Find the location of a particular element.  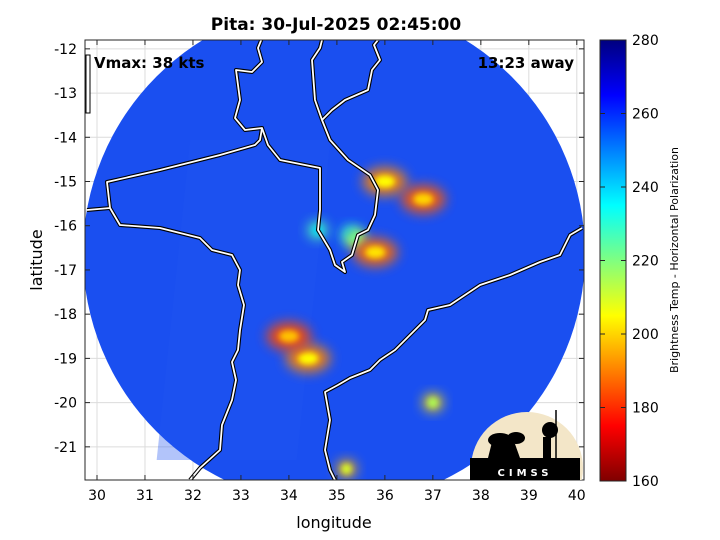

cimss-logo: CIMSS is located at coordinates (526, 445).